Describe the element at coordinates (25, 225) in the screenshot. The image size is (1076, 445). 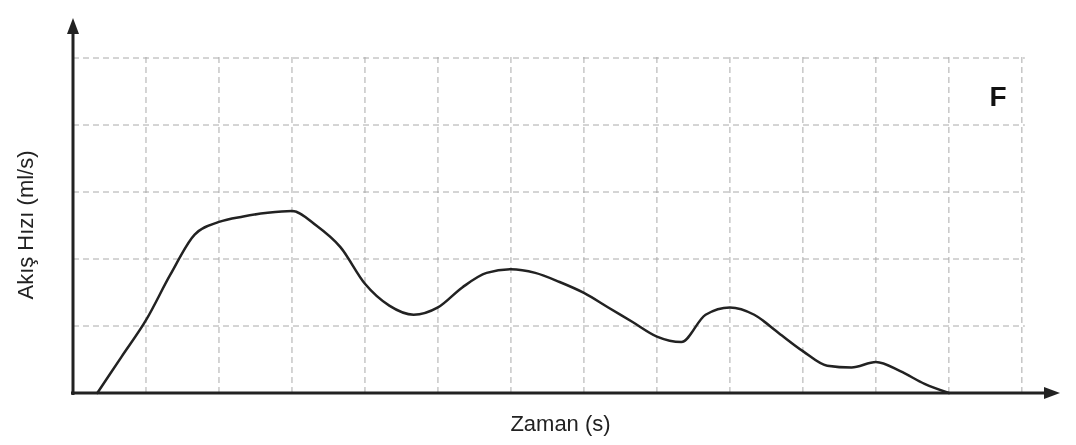
I see `y-axis-title: Akış Hızı (ml/s)` at that location.